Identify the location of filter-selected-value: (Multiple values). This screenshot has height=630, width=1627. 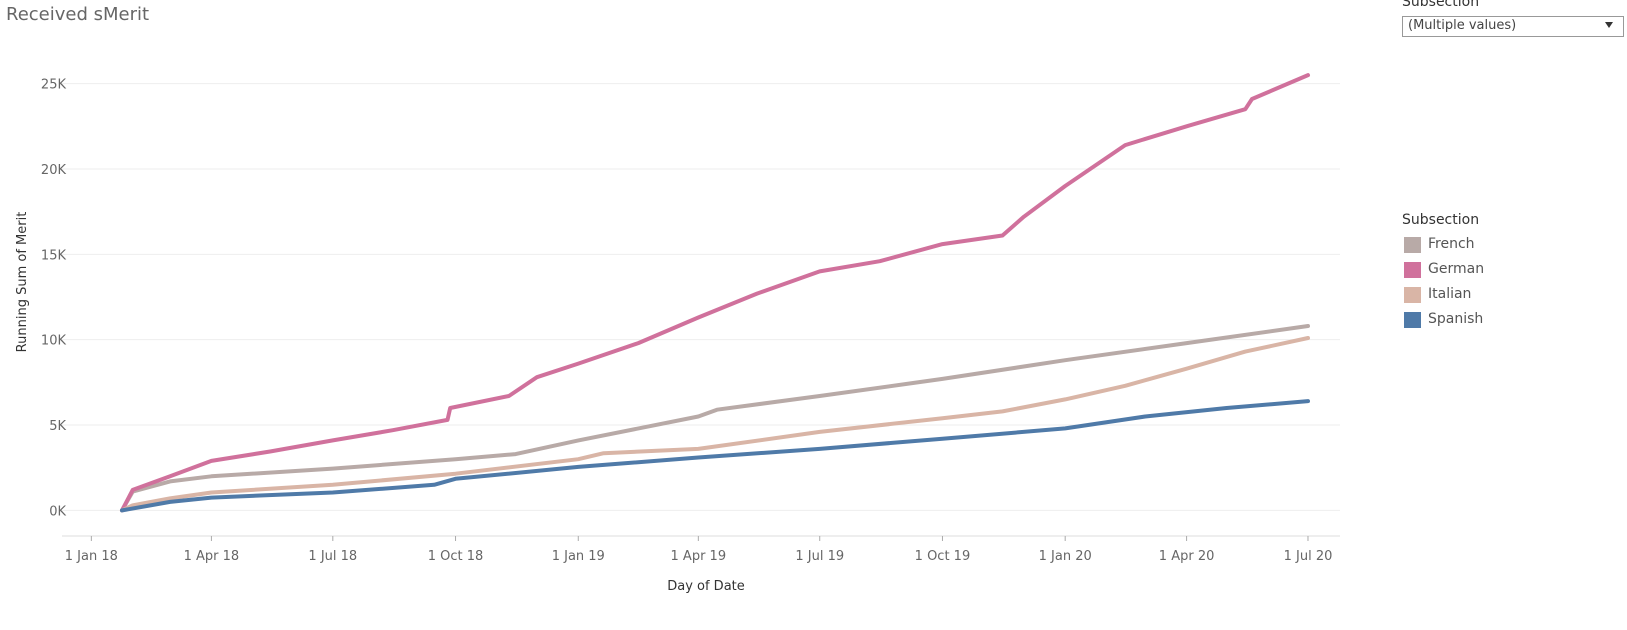
(1462, 25).